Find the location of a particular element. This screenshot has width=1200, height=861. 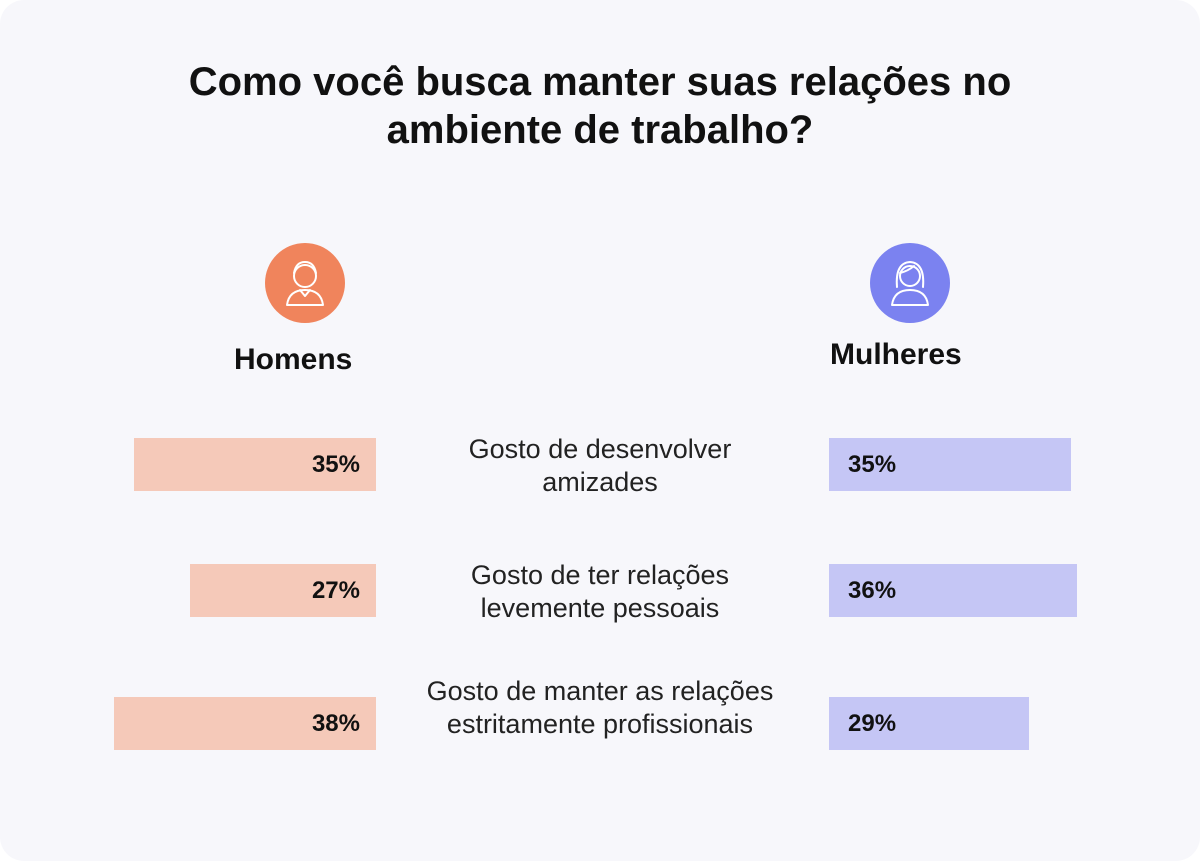

category-label: Gosto de desenvolver amizades is located at coordinates (600, 465).